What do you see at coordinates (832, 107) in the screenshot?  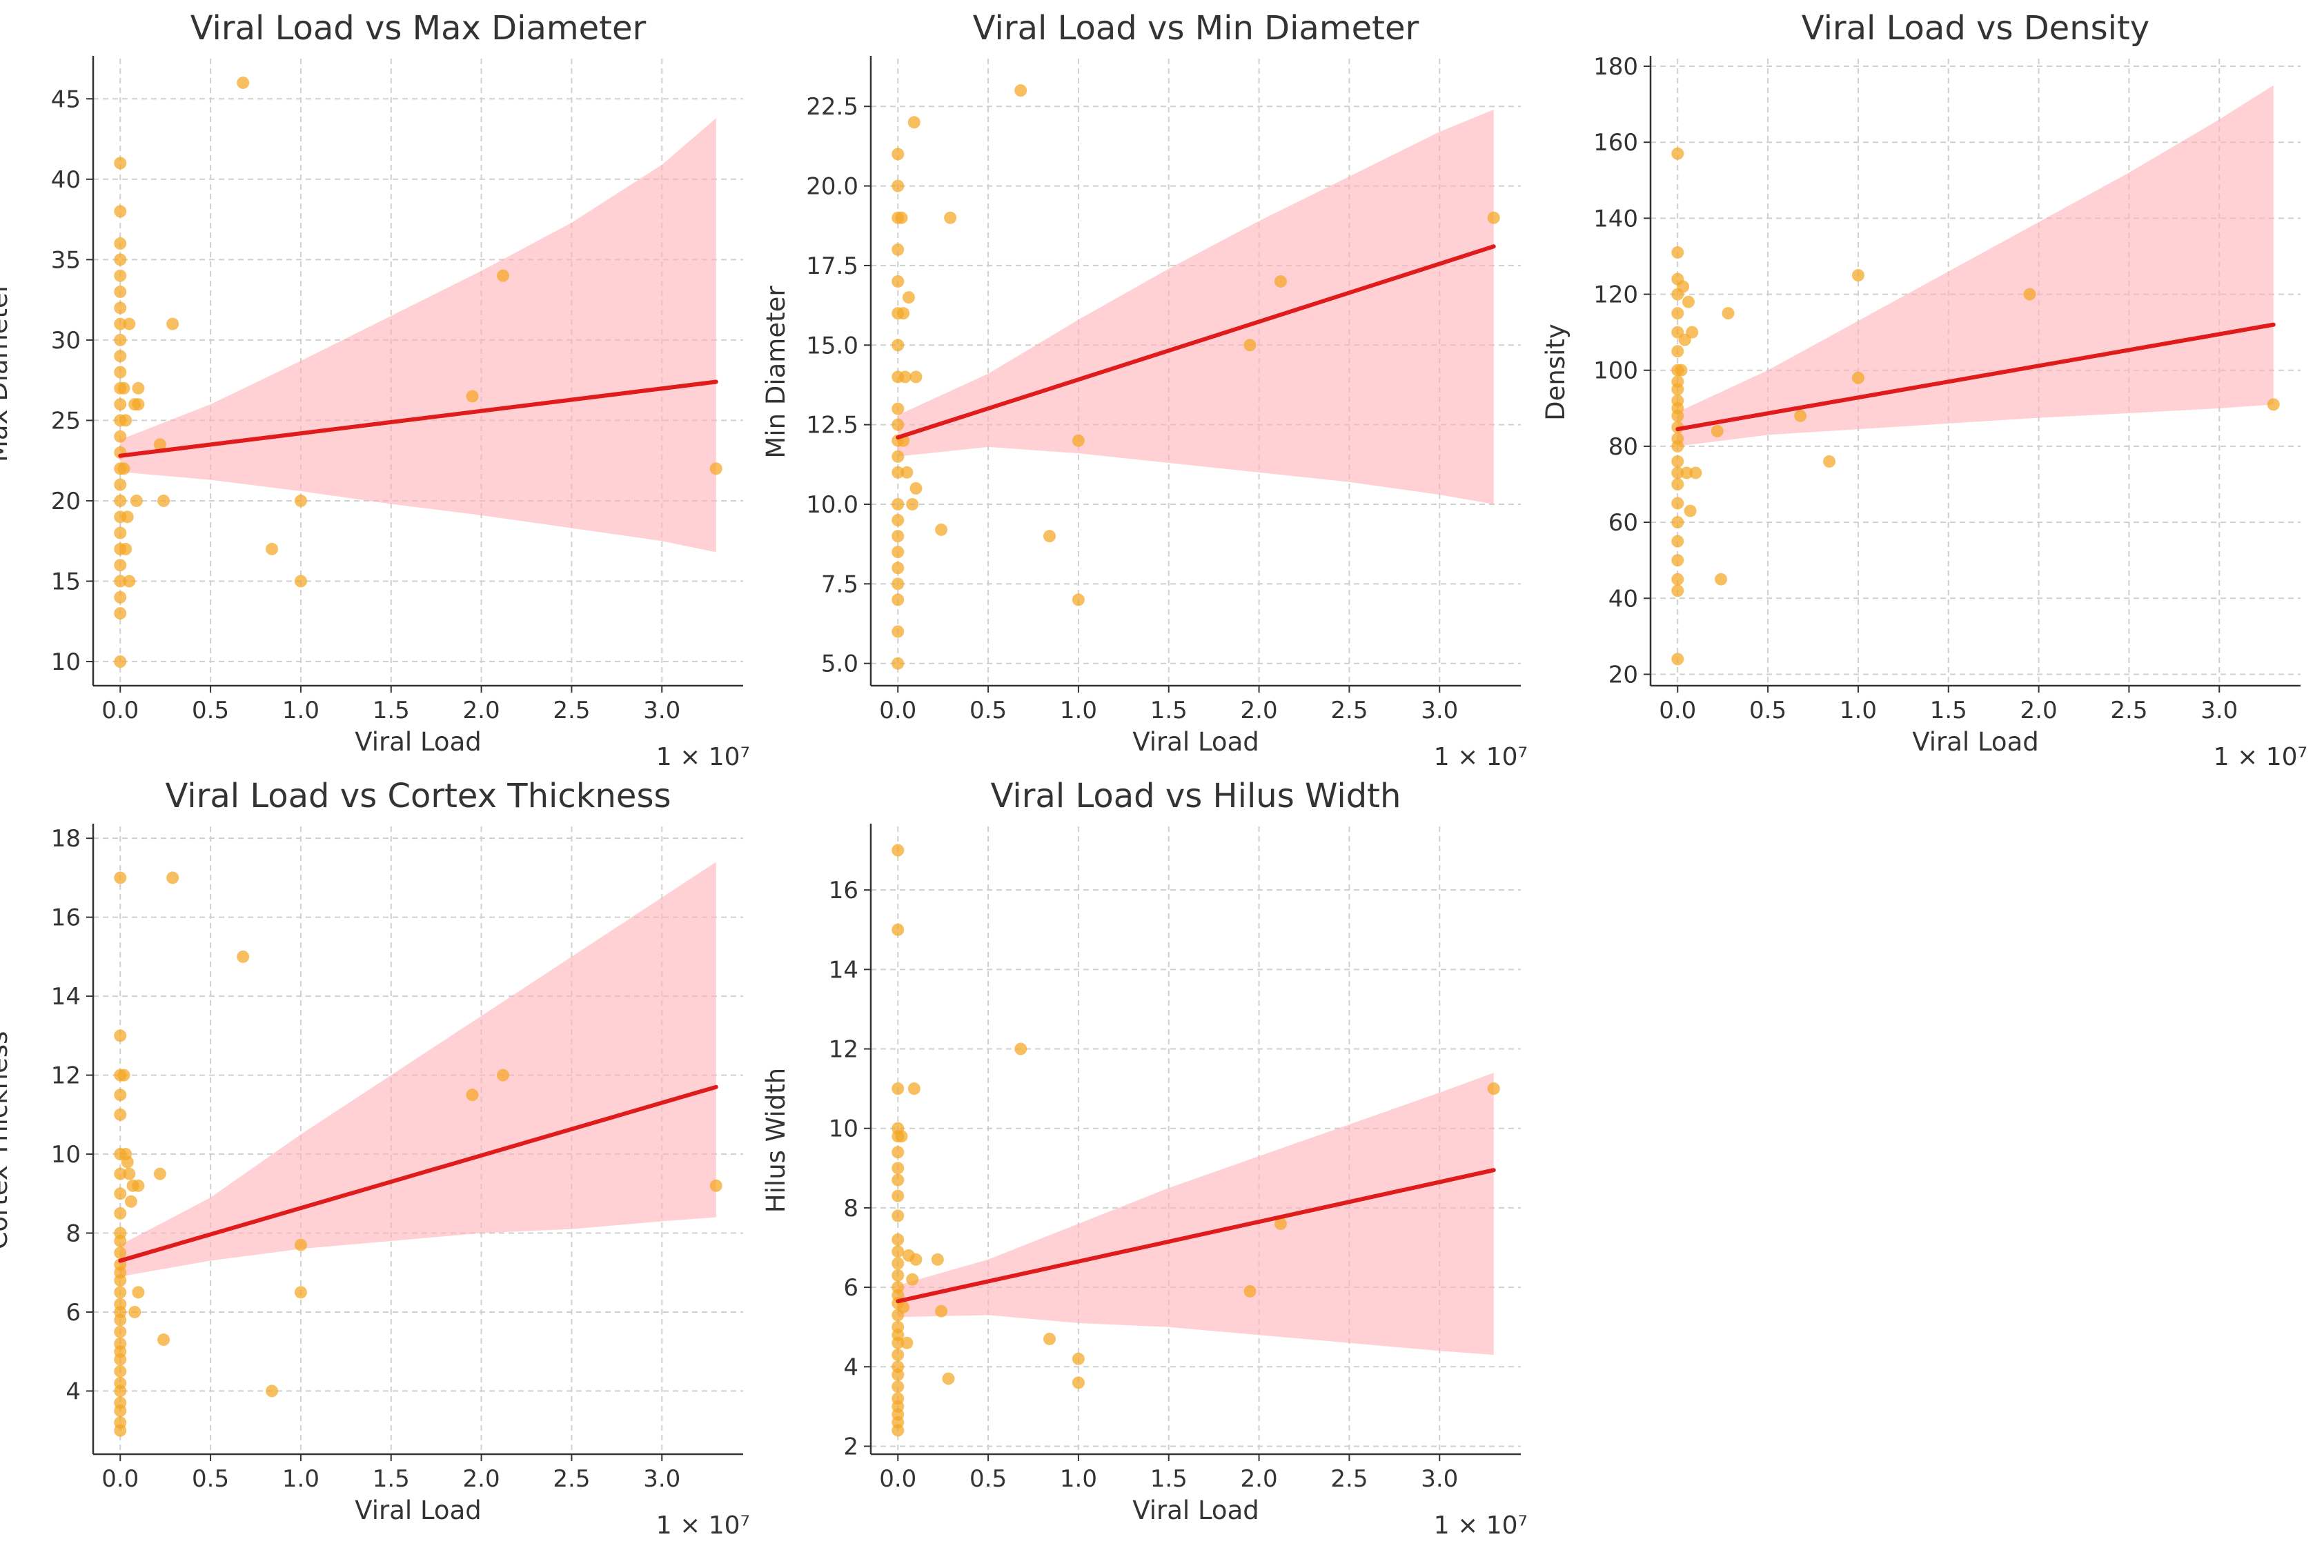 I see `y-tick-label: 22.5` at bounding box center [832, 107].